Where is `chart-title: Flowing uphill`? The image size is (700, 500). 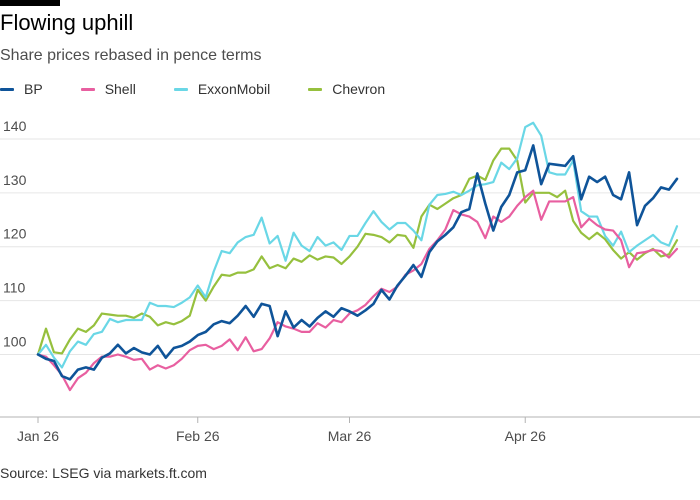
chart-title: Flowing uphill is located at coordinates (67, 22).